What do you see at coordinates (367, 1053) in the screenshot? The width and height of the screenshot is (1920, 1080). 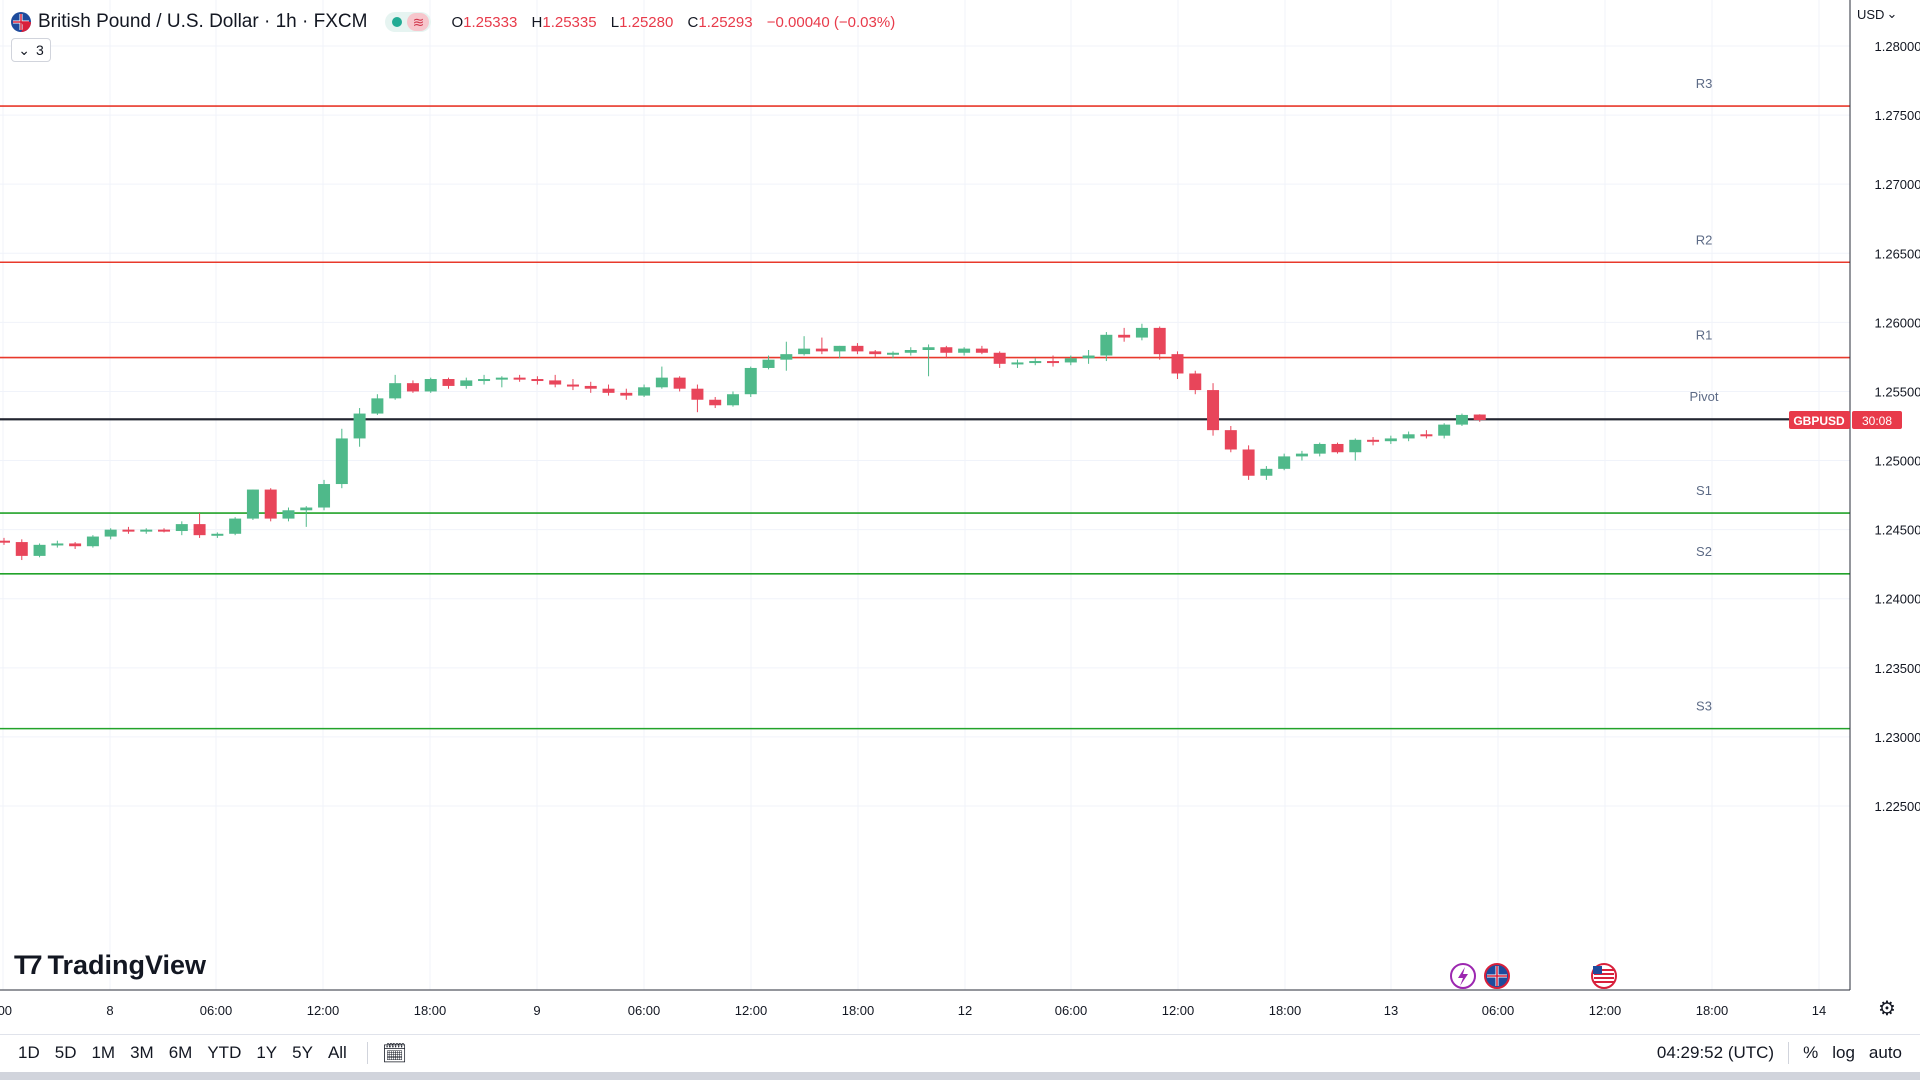 I see `divider` at bounding box center [367, 1053].